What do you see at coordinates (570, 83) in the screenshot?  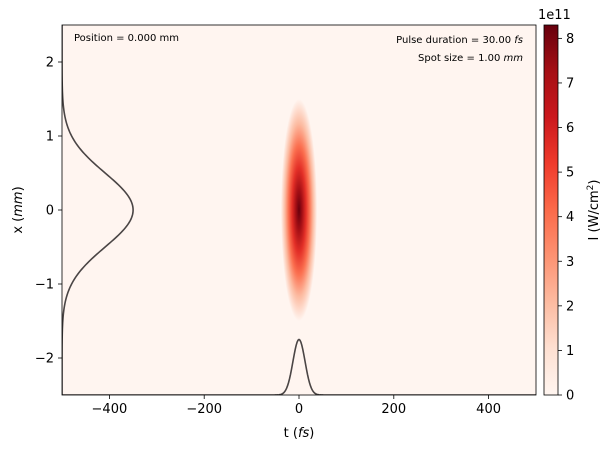 I see `colorbar-tick-label: 7` at bounding box center [570, 83].